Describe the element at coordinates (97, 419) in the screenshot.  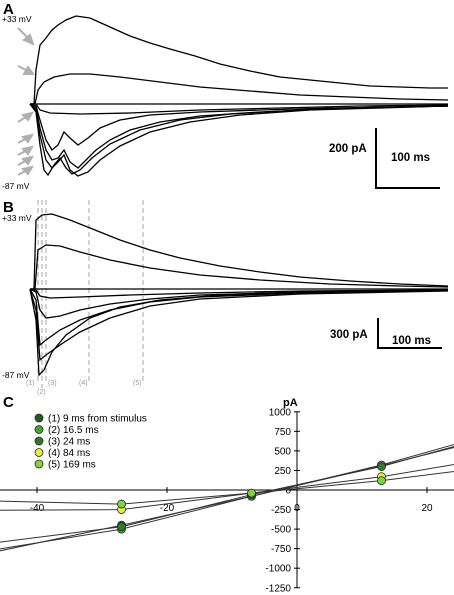
I see `legend-label: (1) 9 ms from stimulus` at that location.